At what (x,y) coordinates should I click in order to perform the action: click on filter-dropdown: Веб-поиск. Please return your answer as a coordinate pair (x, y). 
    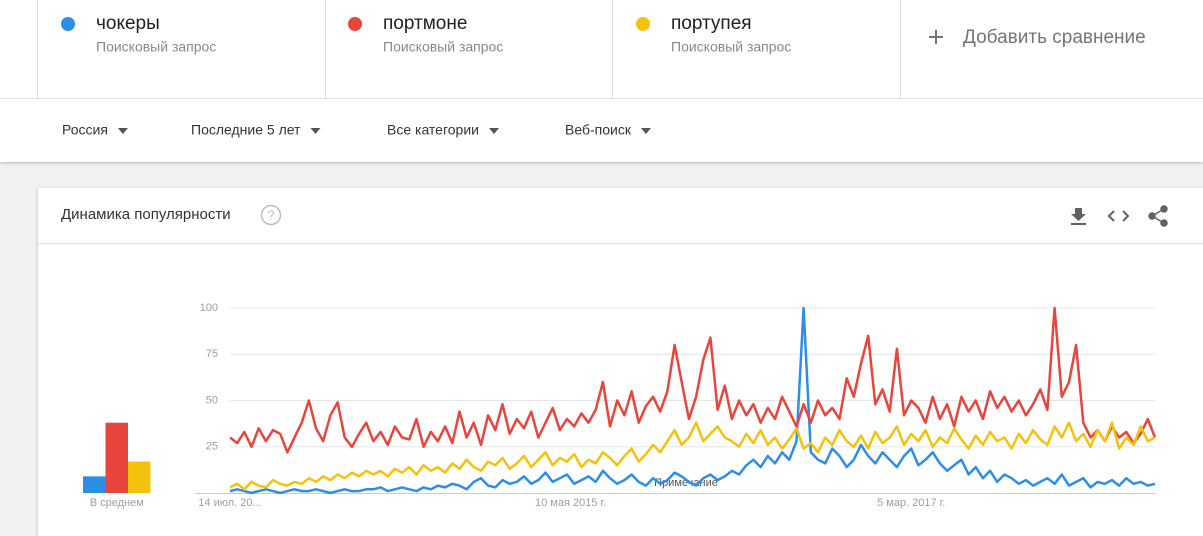
    Looking at the image, I should click on (598, 130).